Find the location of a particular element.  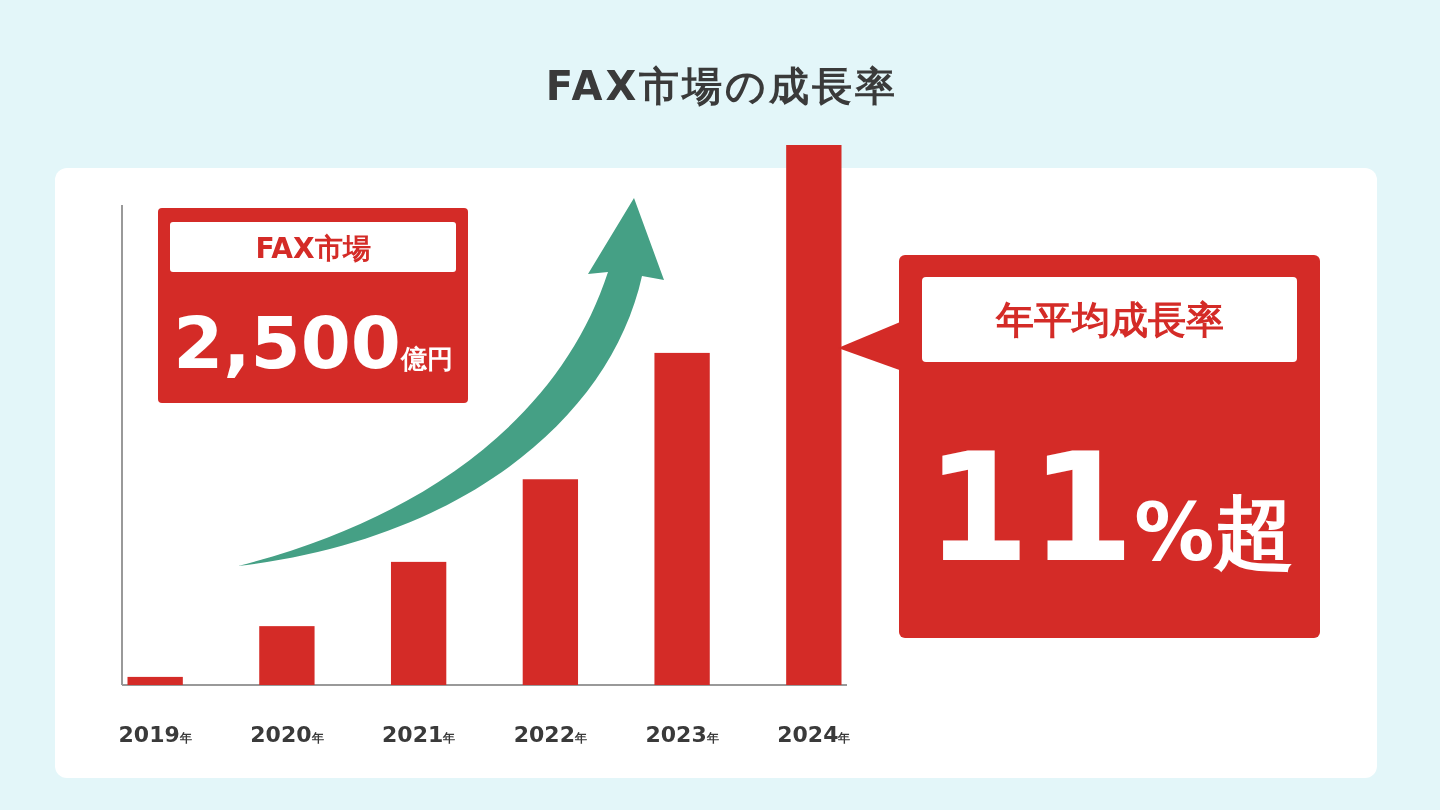

text: 11%超 is located at coordinates (1110, 508).